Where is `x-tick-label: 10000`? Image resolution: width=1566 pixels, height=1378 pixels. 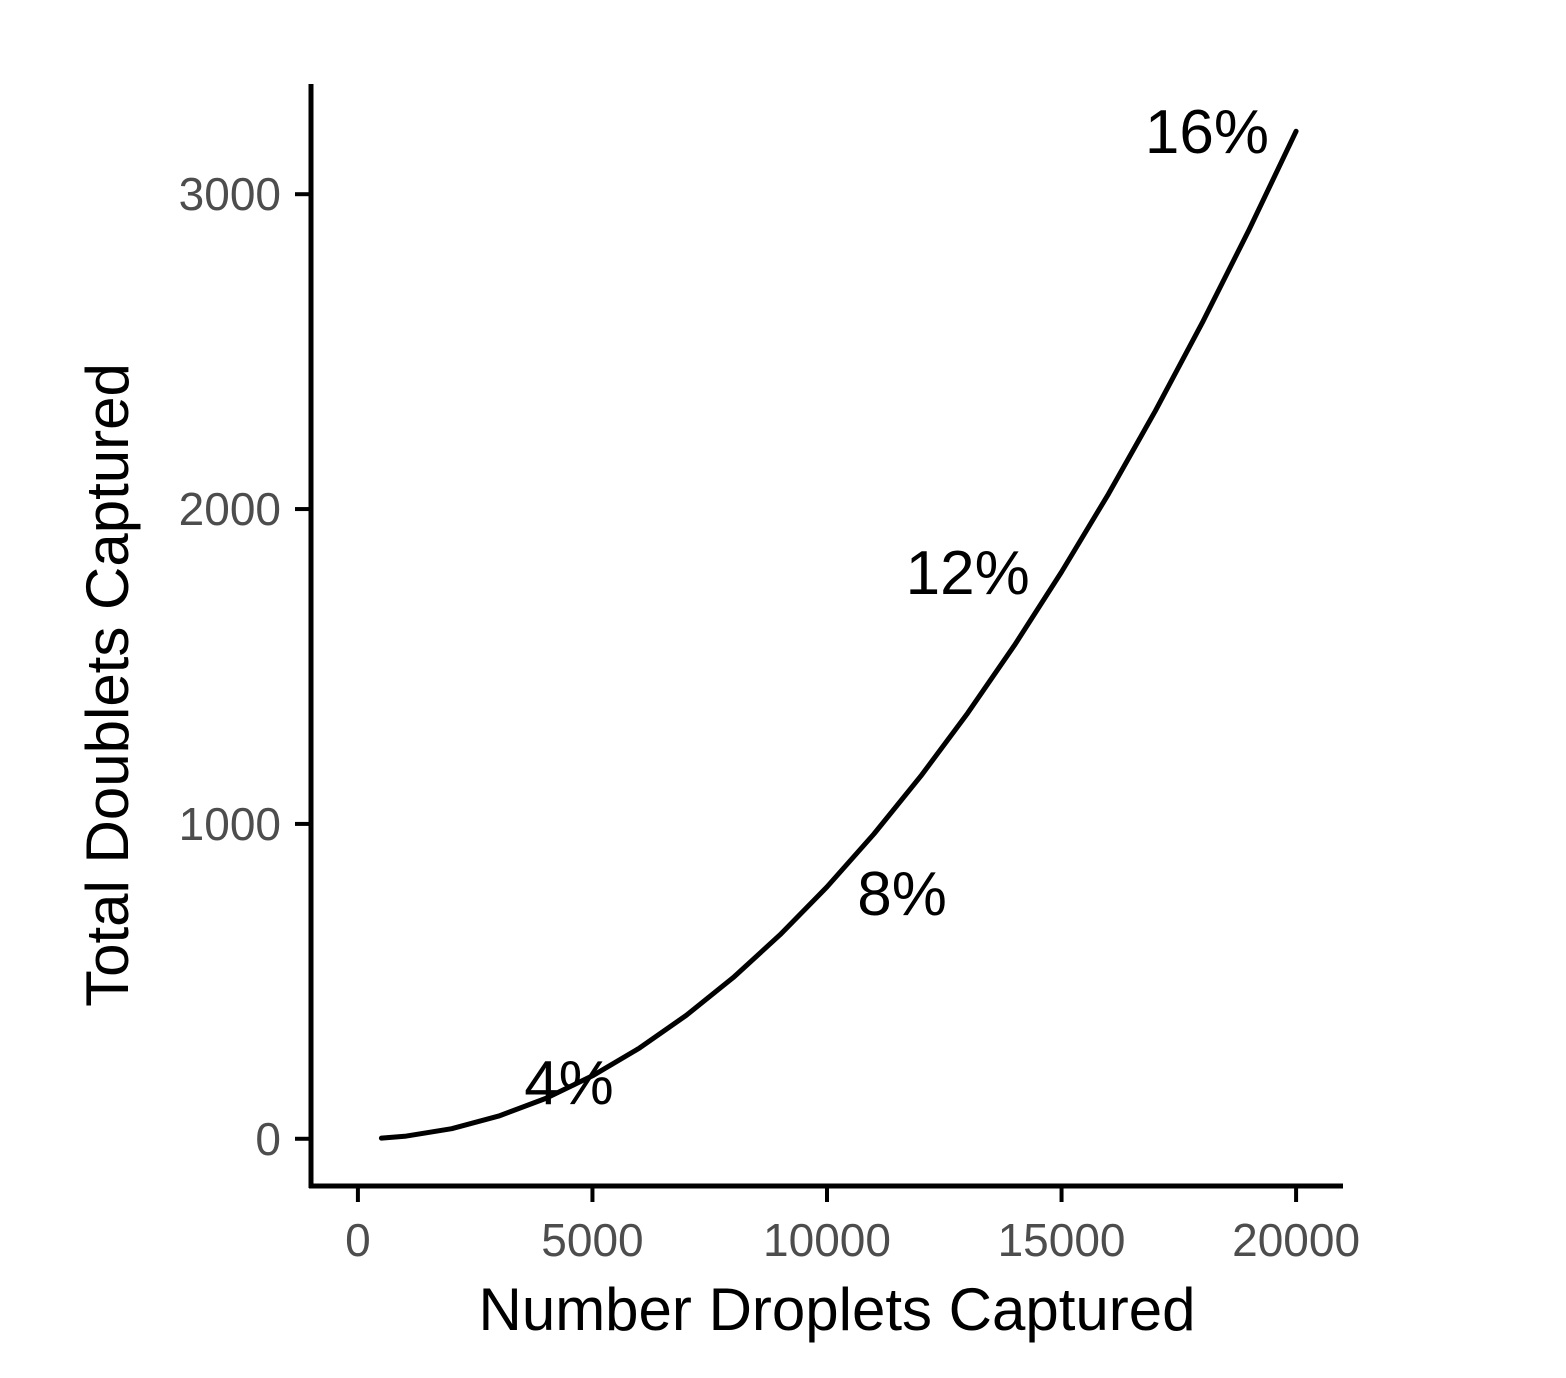
x-tick-label: 10000 is located at coordinates (827, 1240).